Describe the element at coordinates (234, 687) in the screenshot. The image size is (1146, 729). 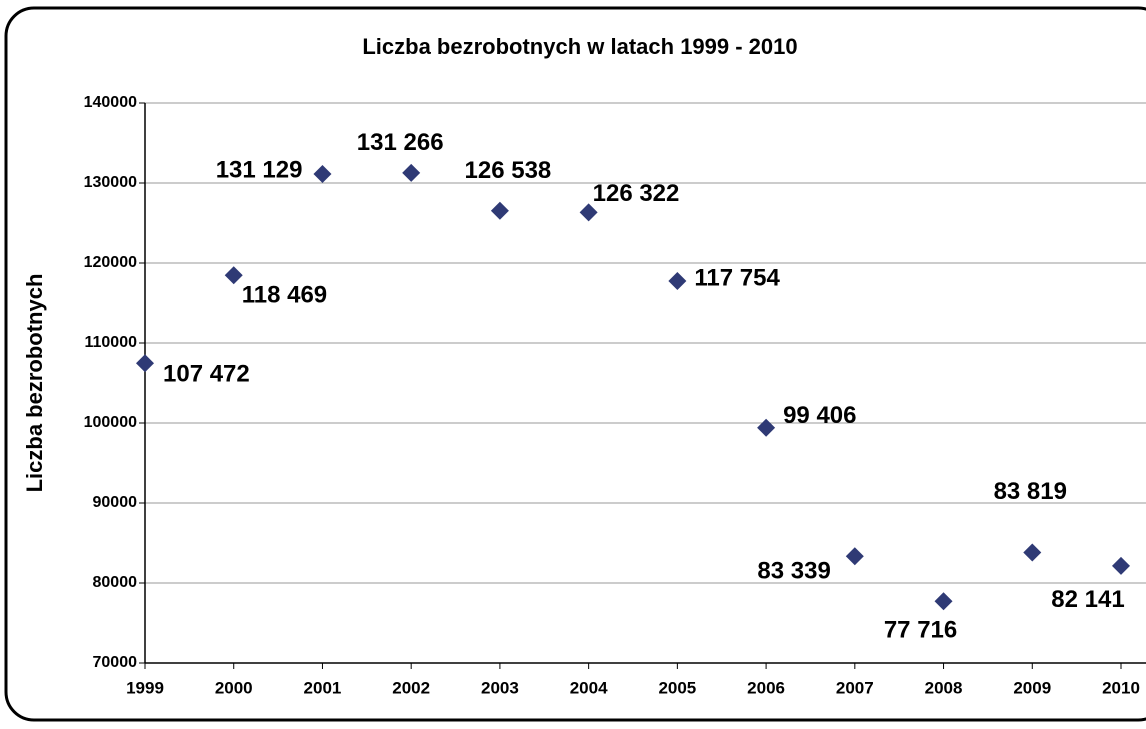
I see `x-tick-label: 2000` at that location.